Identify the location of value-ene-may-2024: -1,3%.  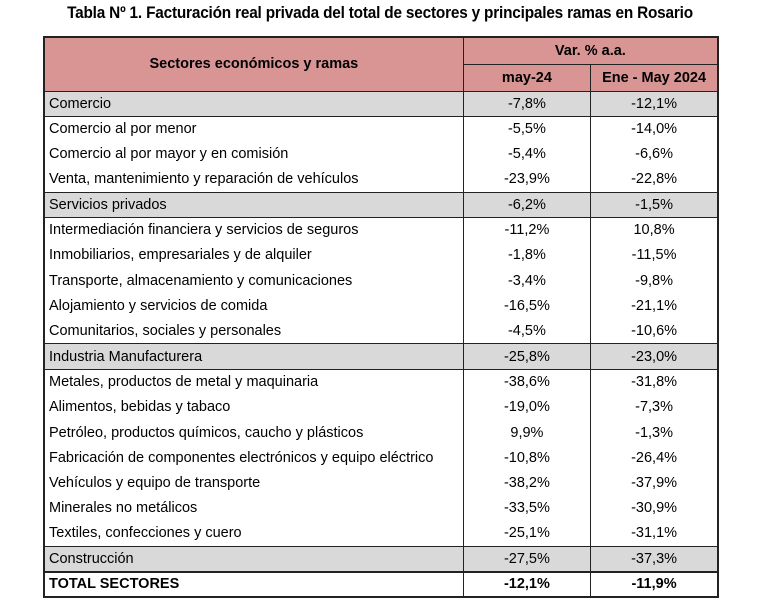
(654, 432).